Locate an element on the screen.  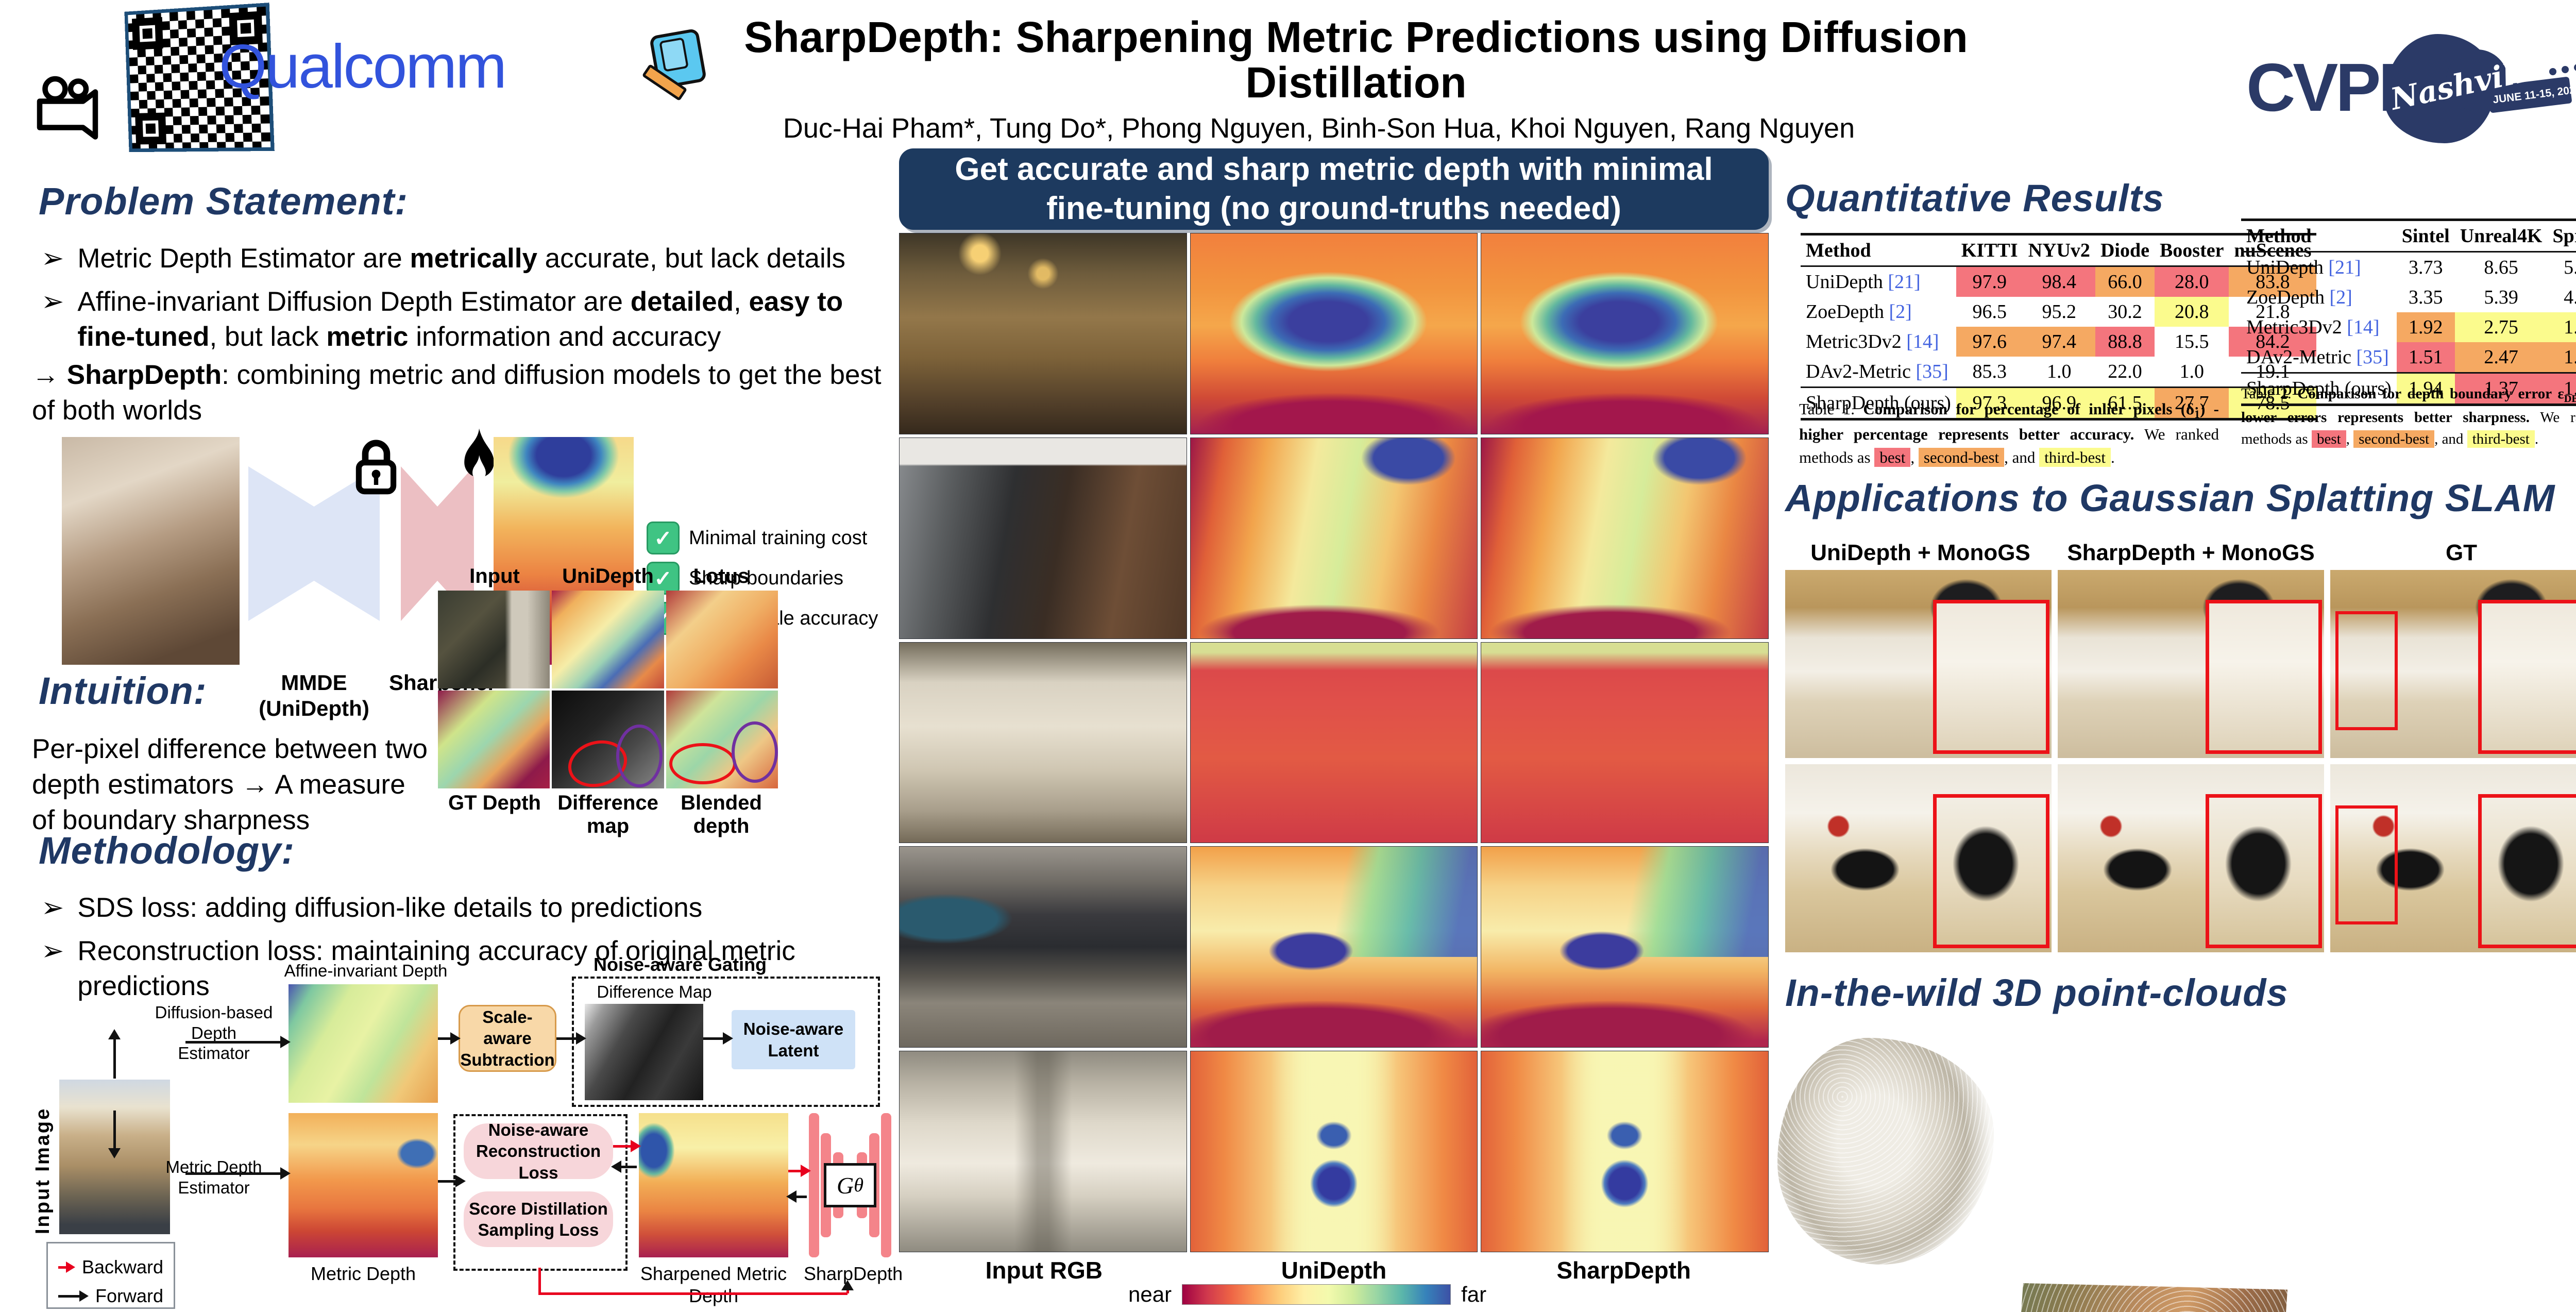
grid-cell-museum-sharp is located at coordinates (1625, 1151).